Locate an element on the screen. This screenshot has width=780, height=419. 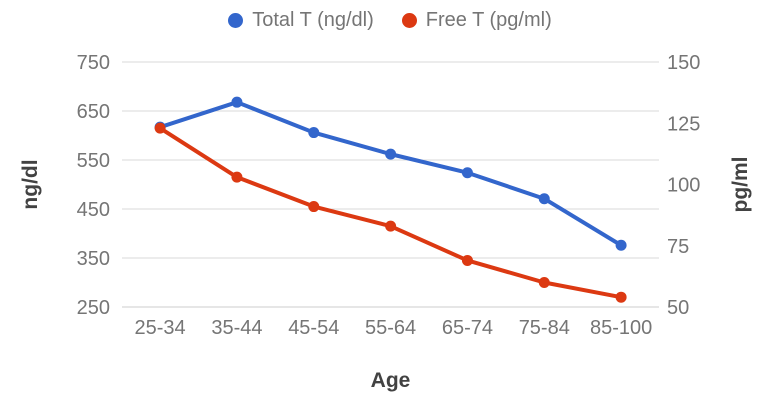
y-right-tick-label: 75 is located at coordinates (678, 247).